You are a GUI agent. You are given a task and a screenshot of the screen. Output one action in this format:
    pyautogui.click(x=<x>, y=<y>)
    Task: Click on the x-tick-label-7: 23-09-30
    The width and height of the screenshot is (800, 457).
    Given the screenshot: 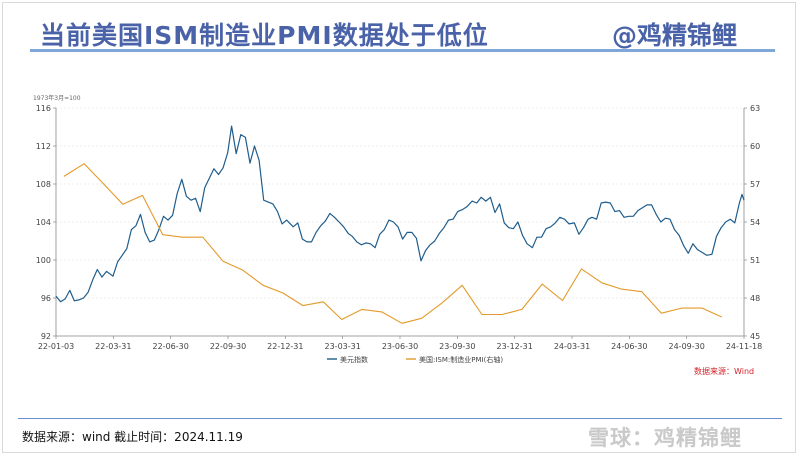 What is the action you would take?
    pyautogui.click(x=457, y=346)
    